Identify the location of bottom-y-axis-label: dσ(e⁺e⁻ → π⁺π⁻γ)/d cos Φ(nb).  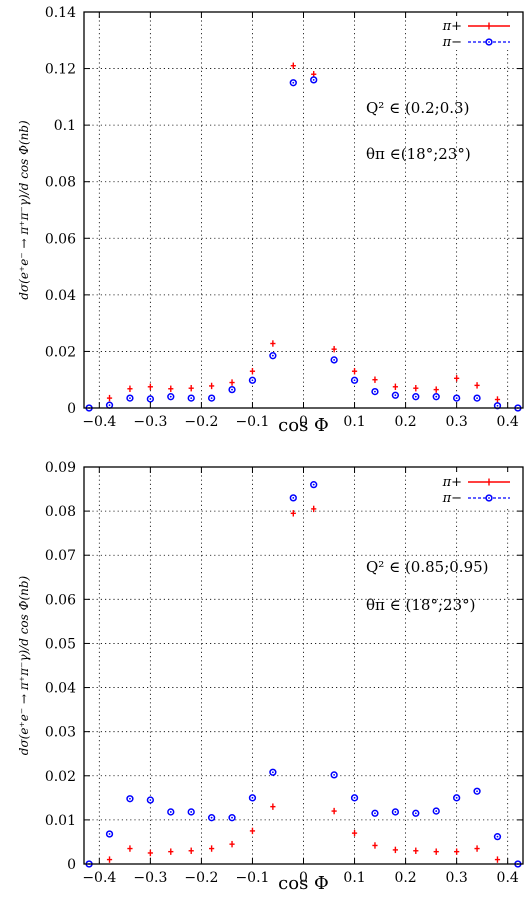
(24, 665).